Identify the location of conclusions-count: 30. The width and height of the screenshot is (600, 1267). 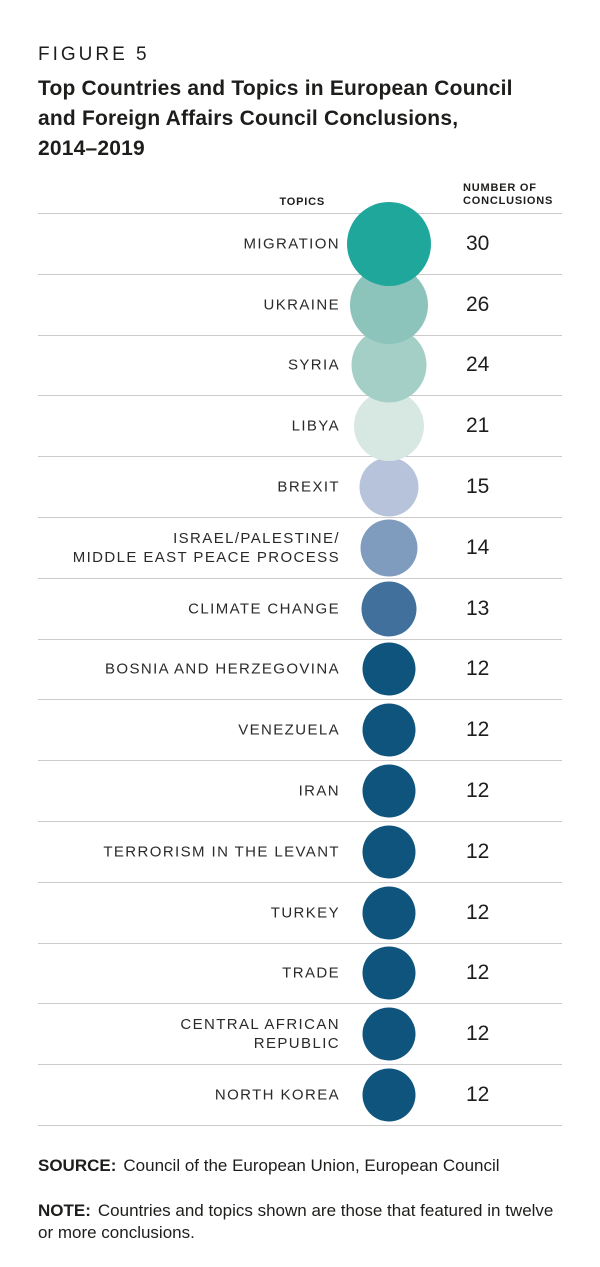
(478, 243).